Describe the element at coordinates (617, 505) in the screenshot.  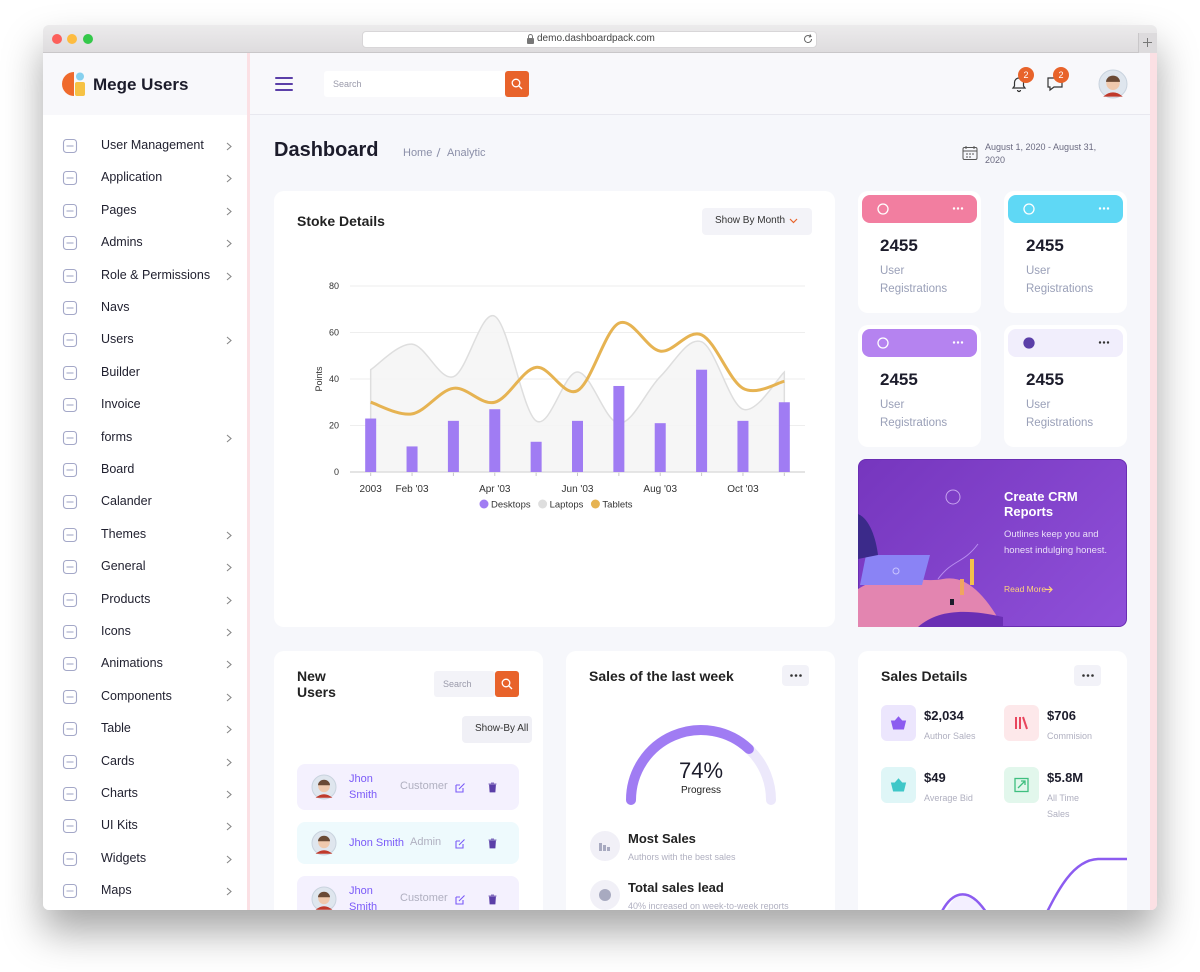
I see `legend-label: Tablets` at that location.